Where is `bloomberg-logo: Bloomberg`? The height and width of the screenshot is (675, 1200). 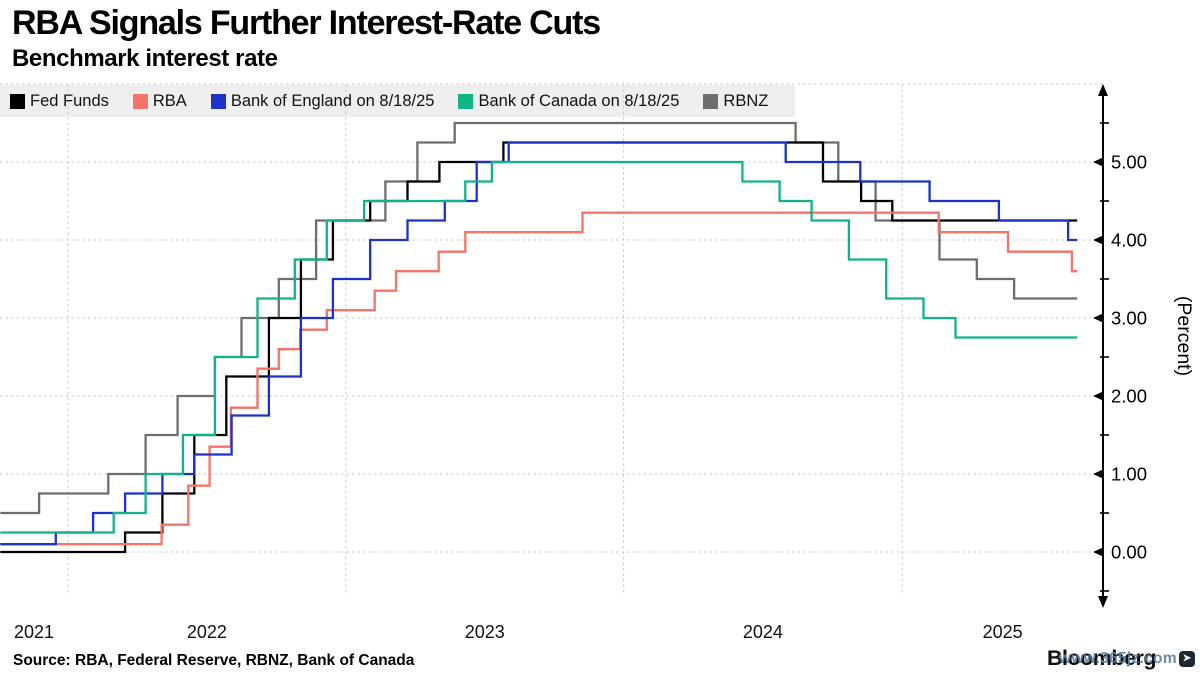 bloomberg-logo: Bloomberg is located at coordinates (1101, 658).